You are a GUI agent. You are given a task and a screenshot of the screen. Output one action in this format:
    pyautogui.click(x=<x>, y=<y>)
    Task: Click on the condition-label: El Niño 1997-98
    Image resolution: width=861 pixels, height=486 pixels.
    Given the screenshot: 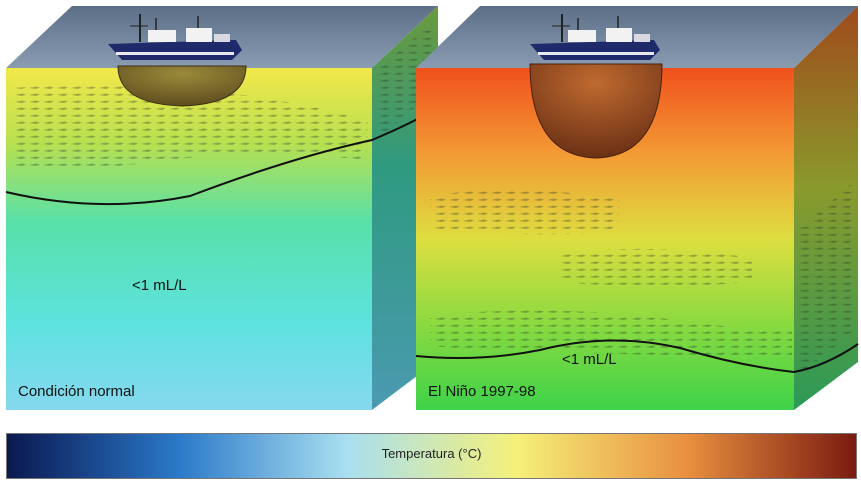 What is the action you would take?
    pyautogui.click(x=482, y=391)
    